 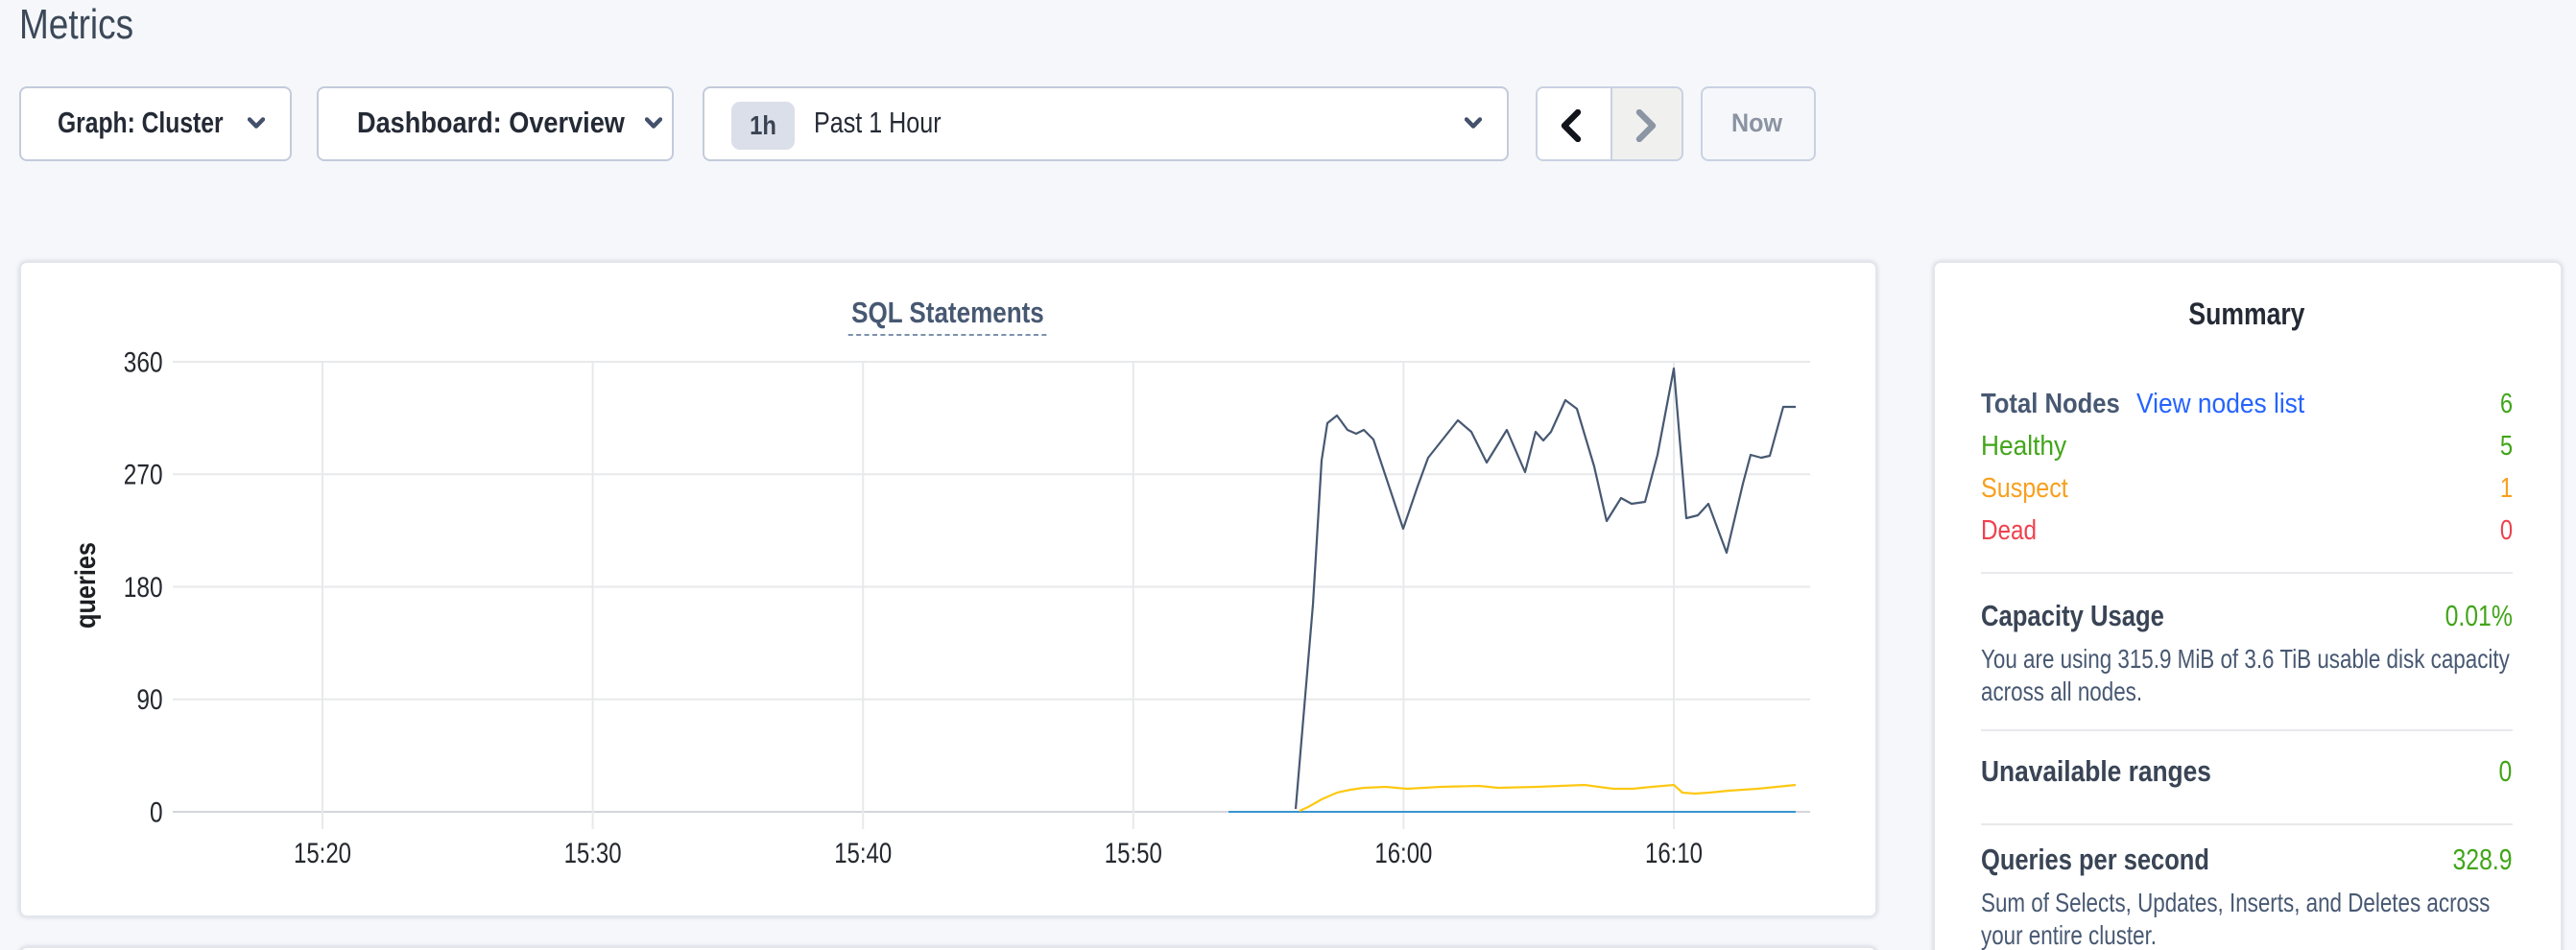 What do you see at coordinates (142, 588) in the screenshot?
I see `svg-text: 180` at bounding box center [142, 588].